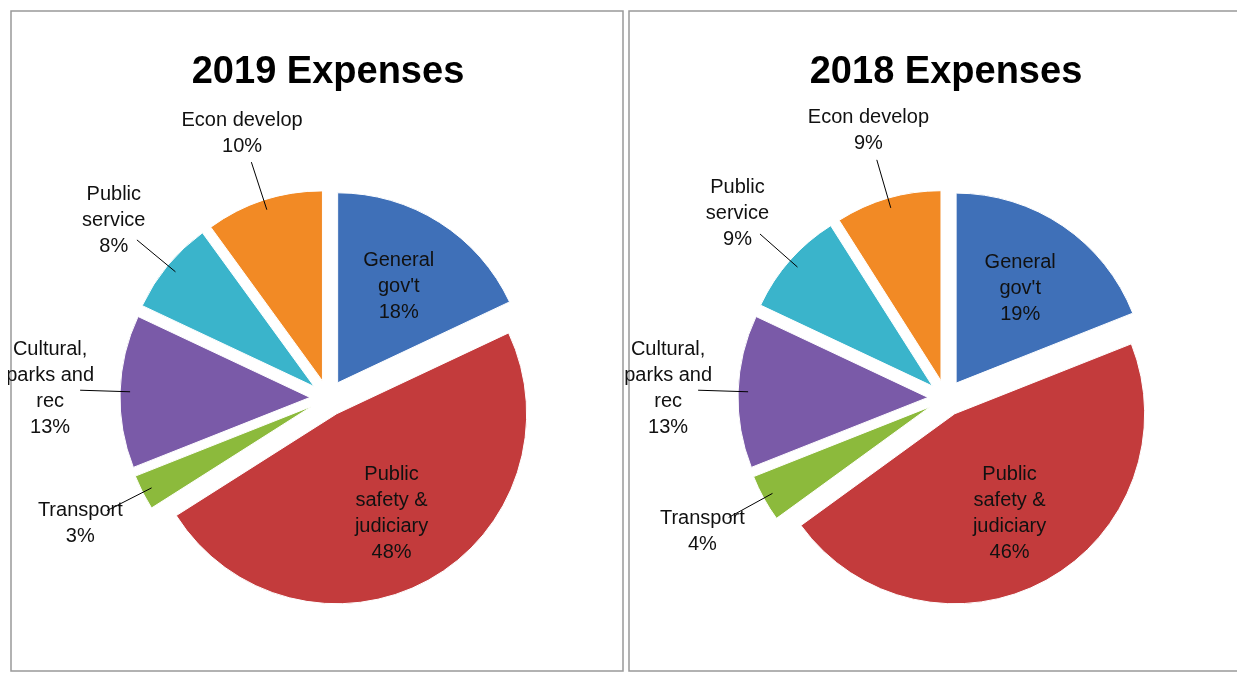 This screenshot has height=674, width=1237. I want to click on data-label: 3%, so click(80, 535).